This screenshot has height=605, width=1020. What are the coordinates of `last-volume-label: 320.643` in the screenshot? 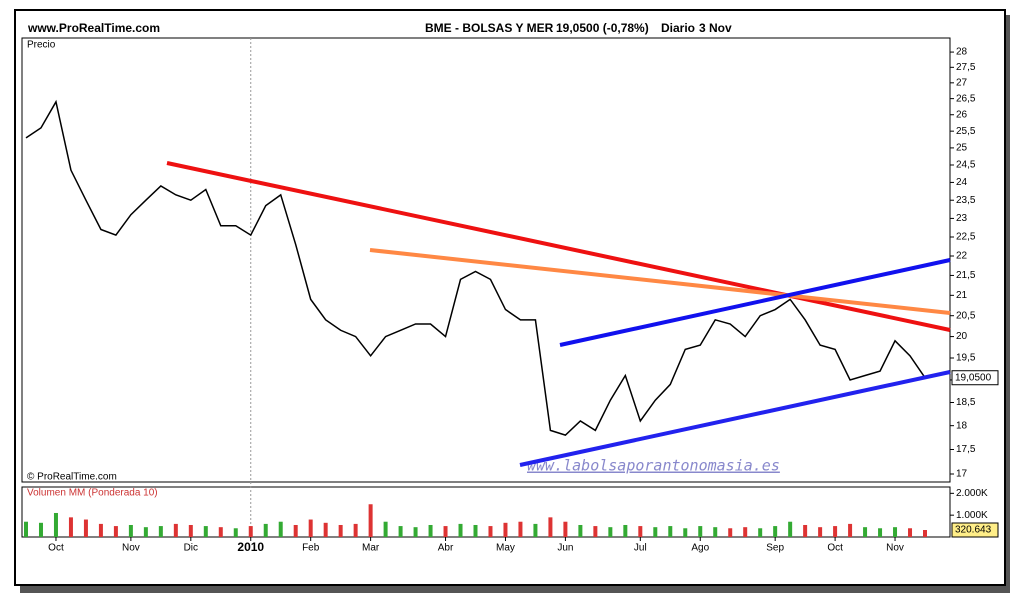 It's located at (973, 530).